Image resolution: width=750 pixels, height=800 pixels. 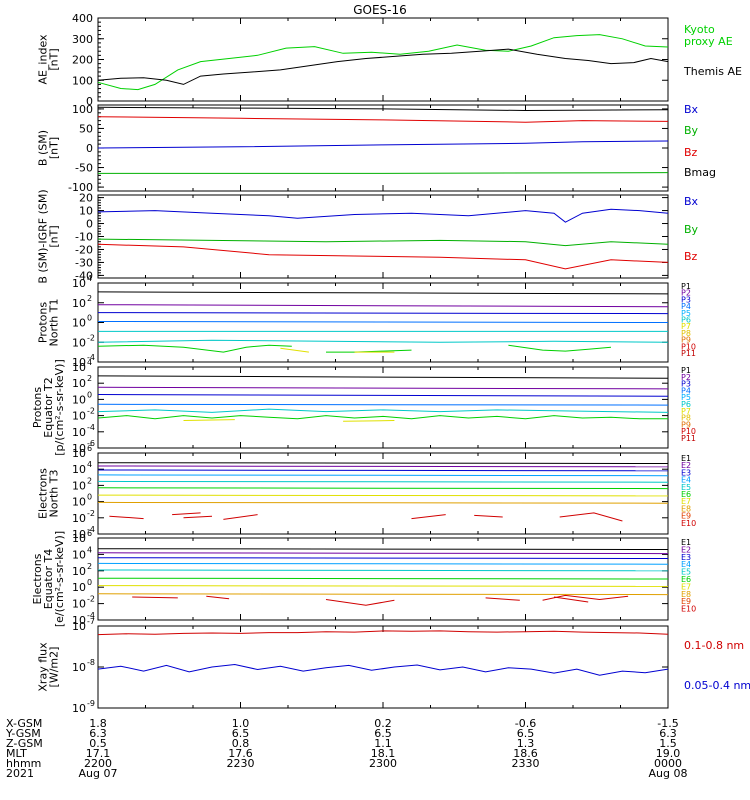 What do you see at coordinates (668, 773) in the screenshot?
I see `x-axis-value: Aug 08` at bounding box center [668, 773].